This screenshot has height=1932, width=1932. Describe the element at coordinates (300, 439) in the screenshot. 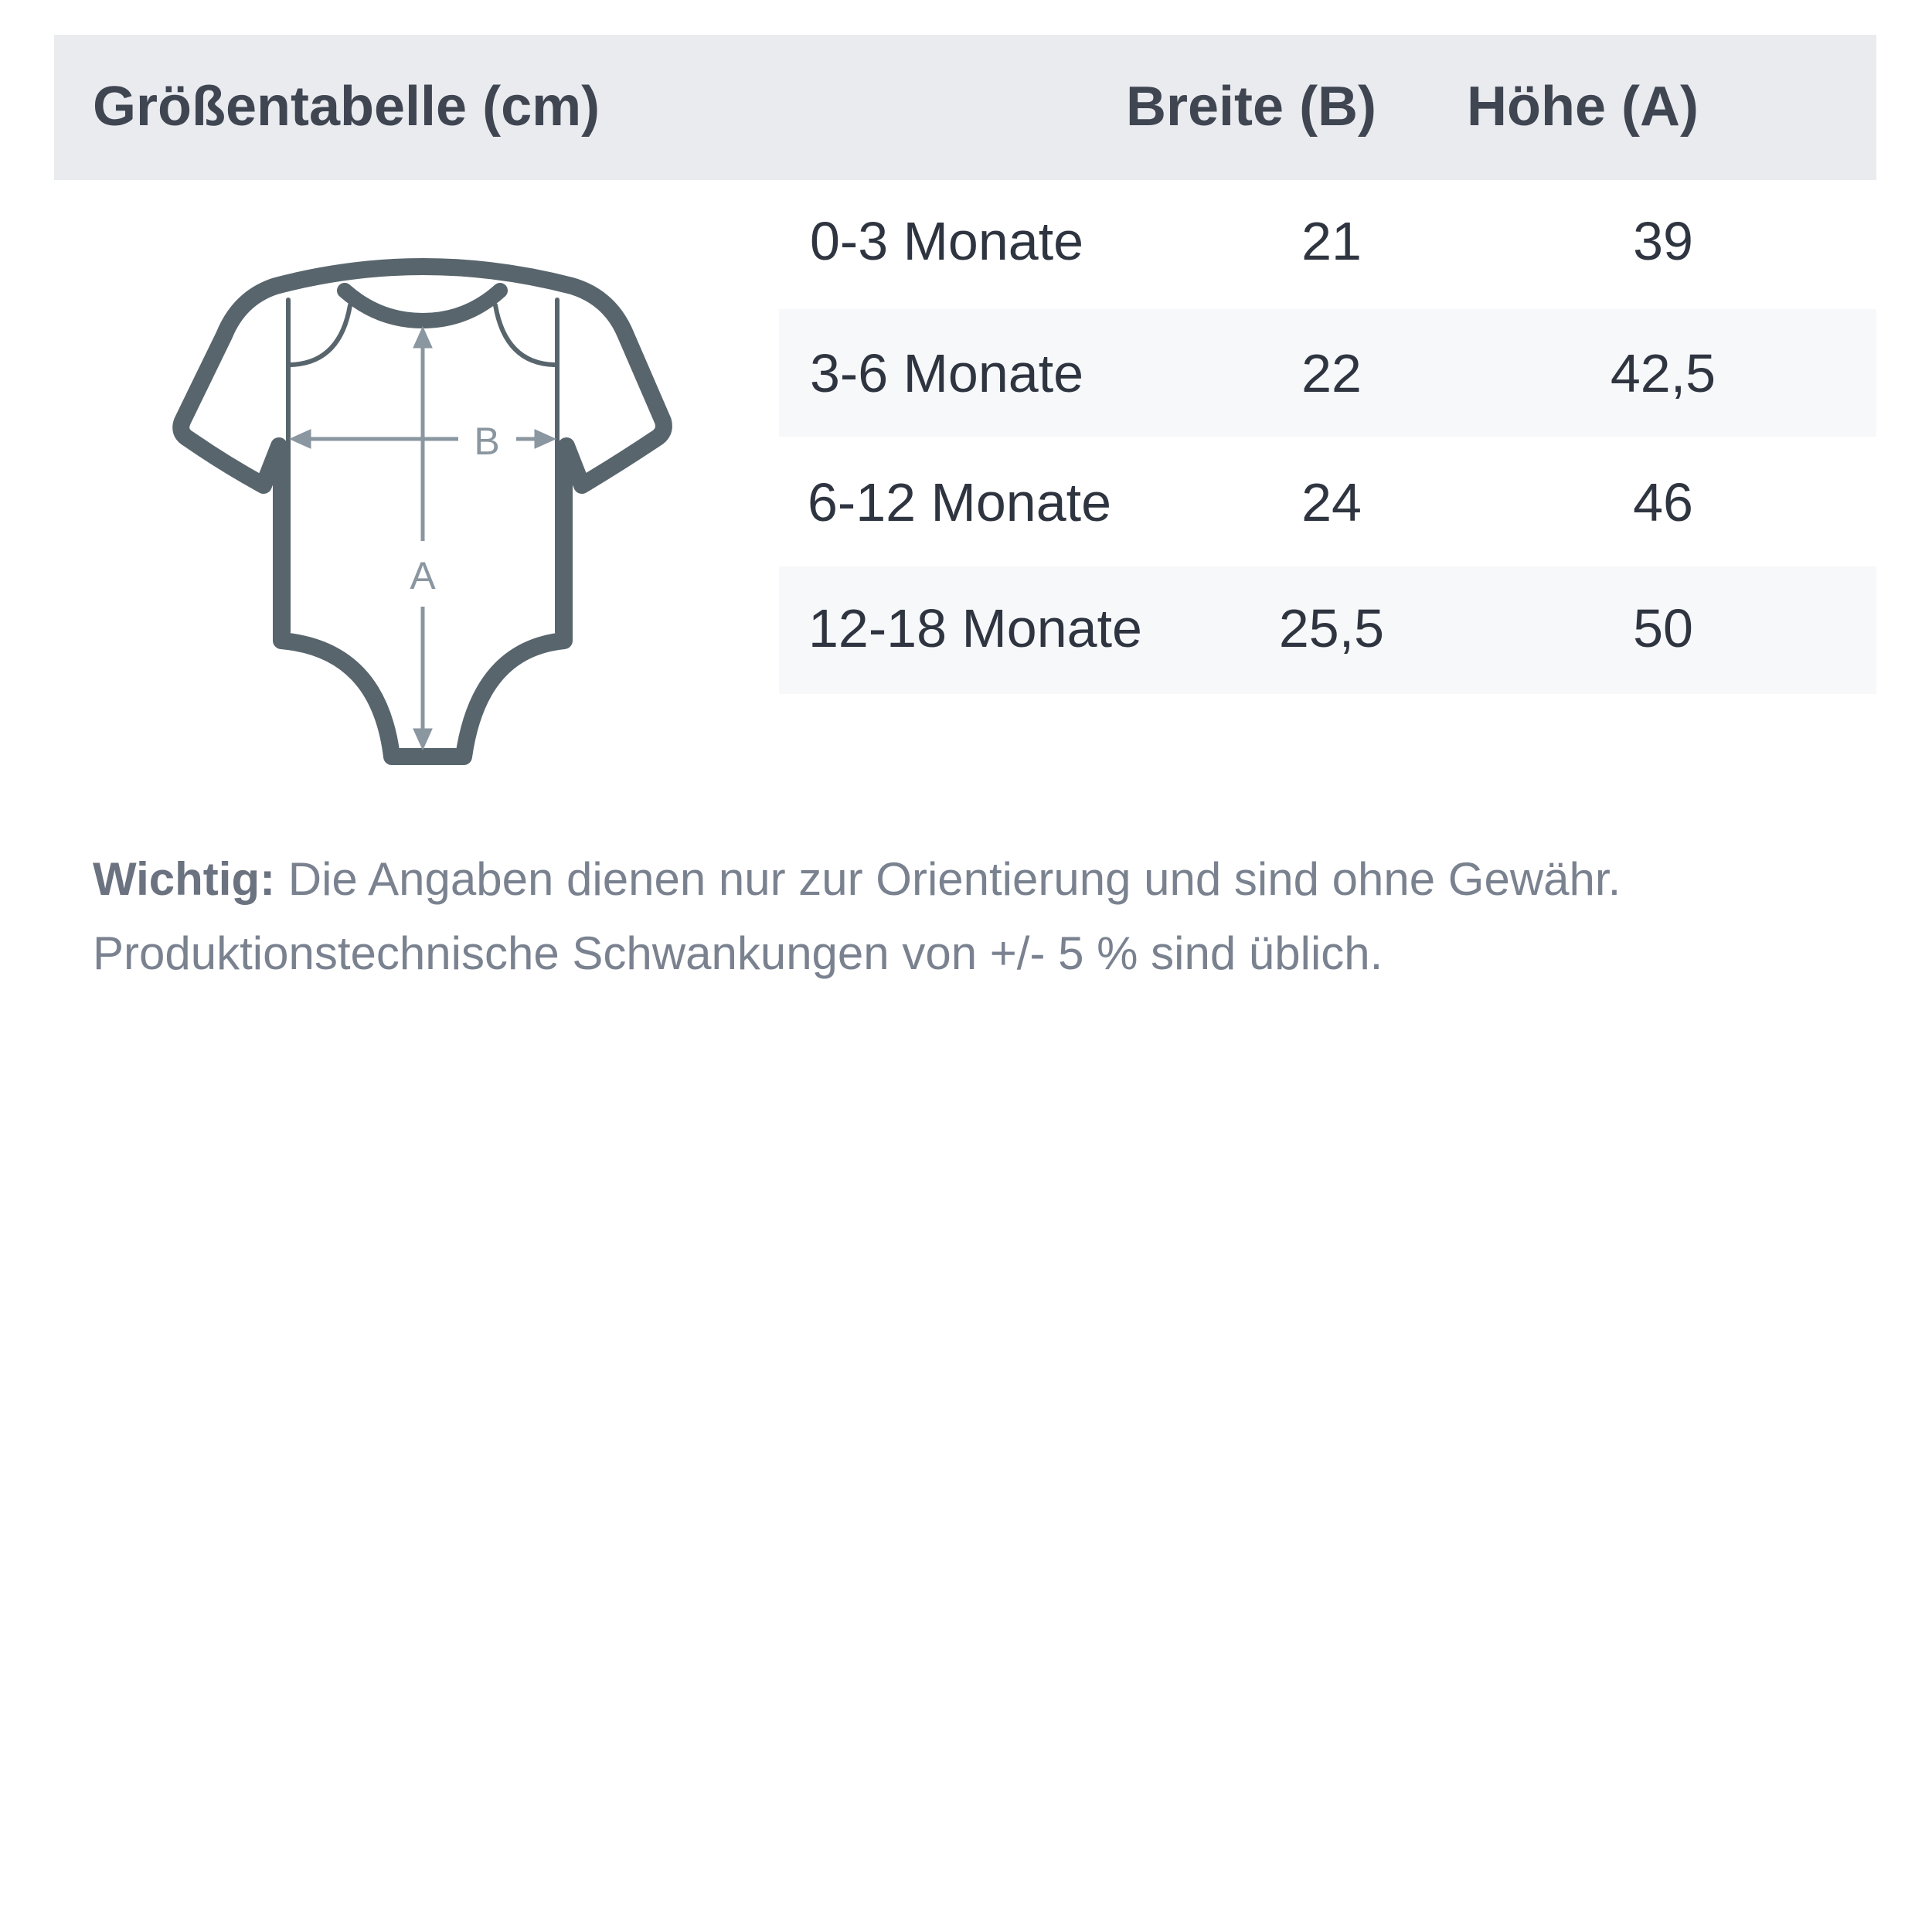

I see `arrow-left-icon` at that location.